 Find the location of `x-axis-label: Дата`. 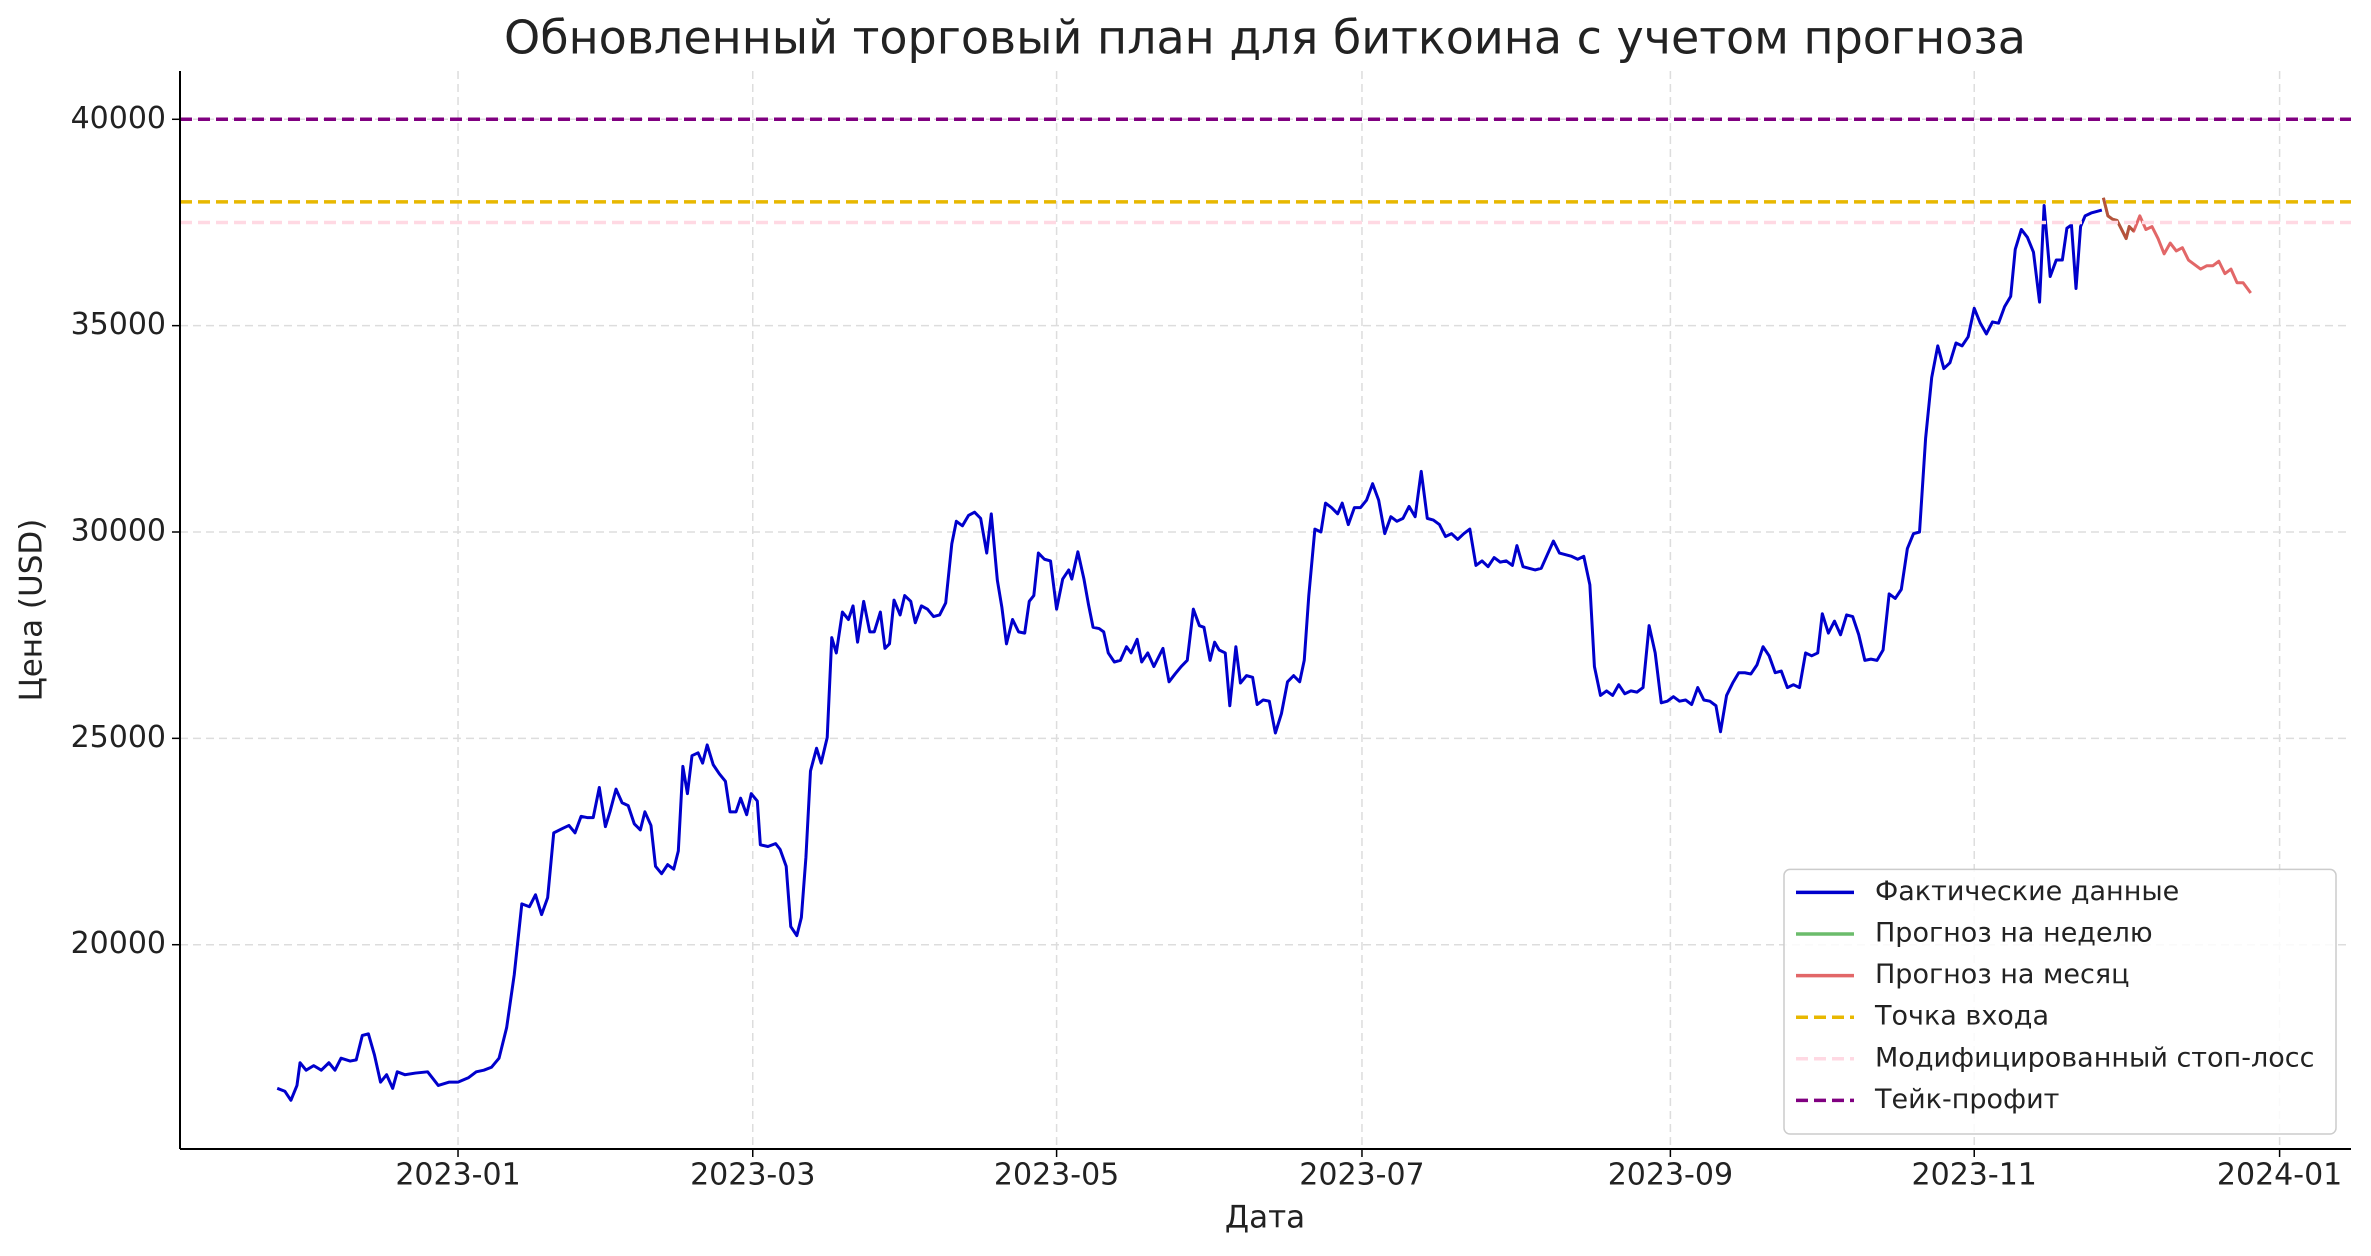

x-axis-label: Дата is located at coordinates (1265, 1218).